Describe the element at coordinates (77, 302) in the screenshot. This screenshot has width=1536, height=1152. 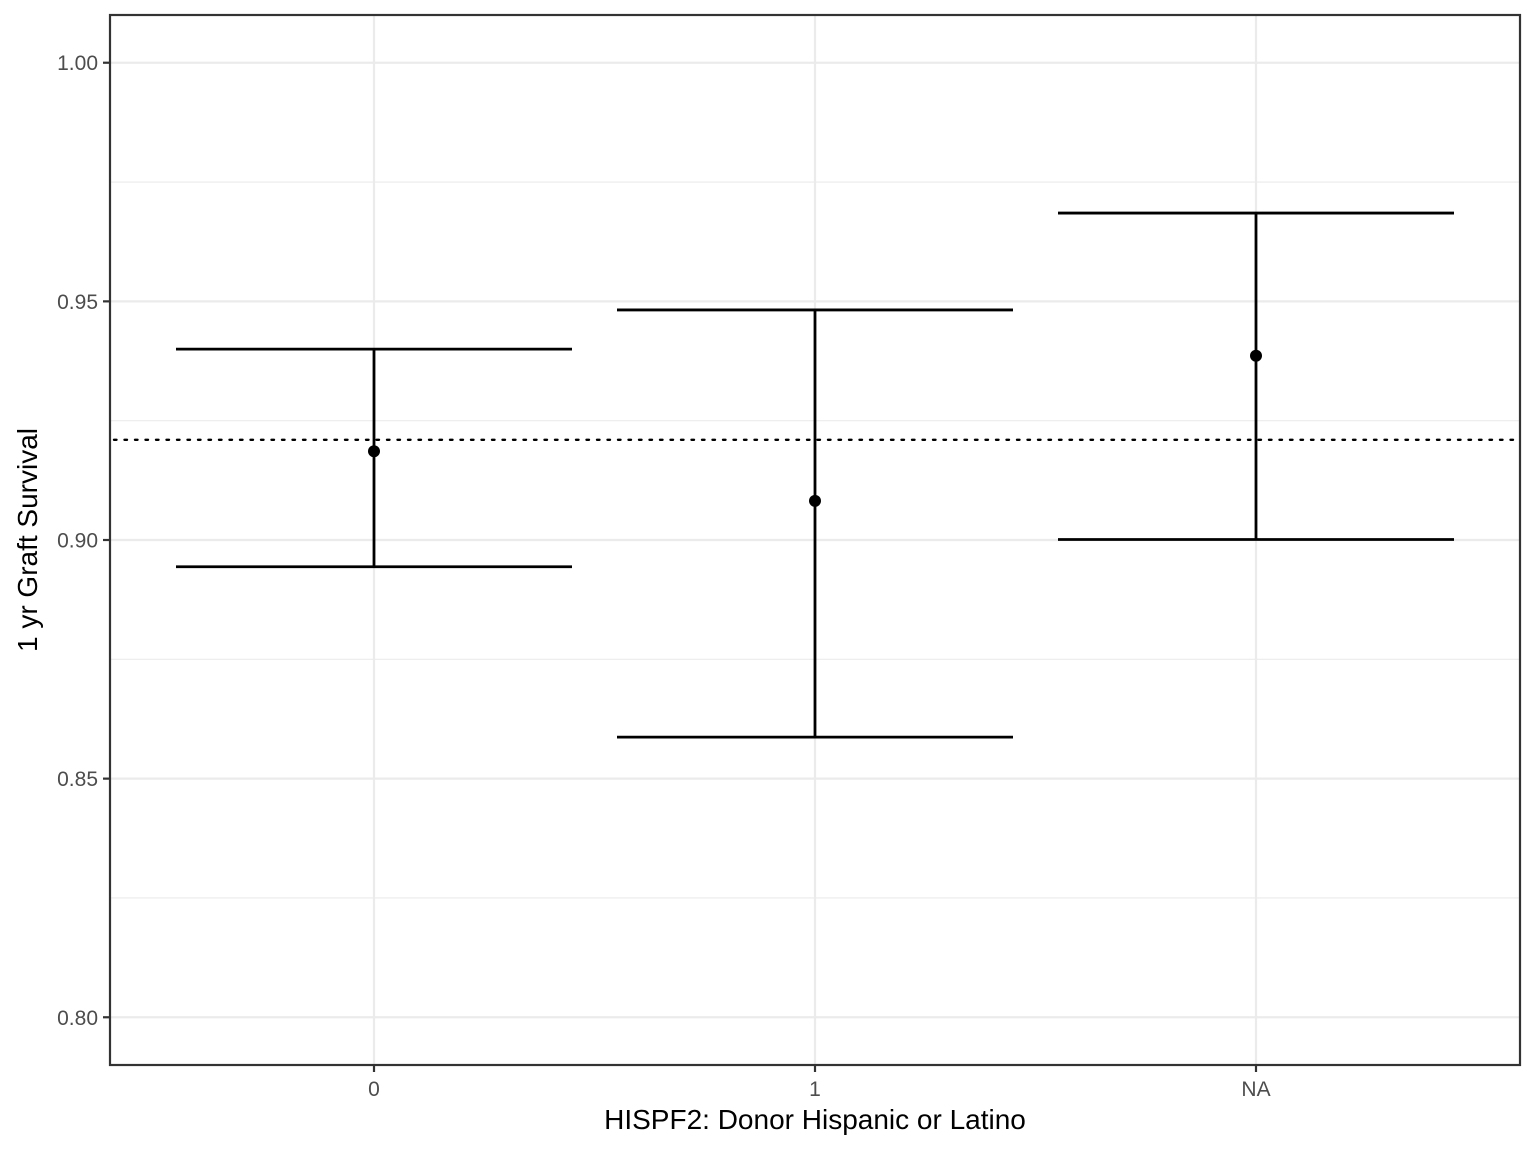
I see `y-tick-label: 0.95` at that location.